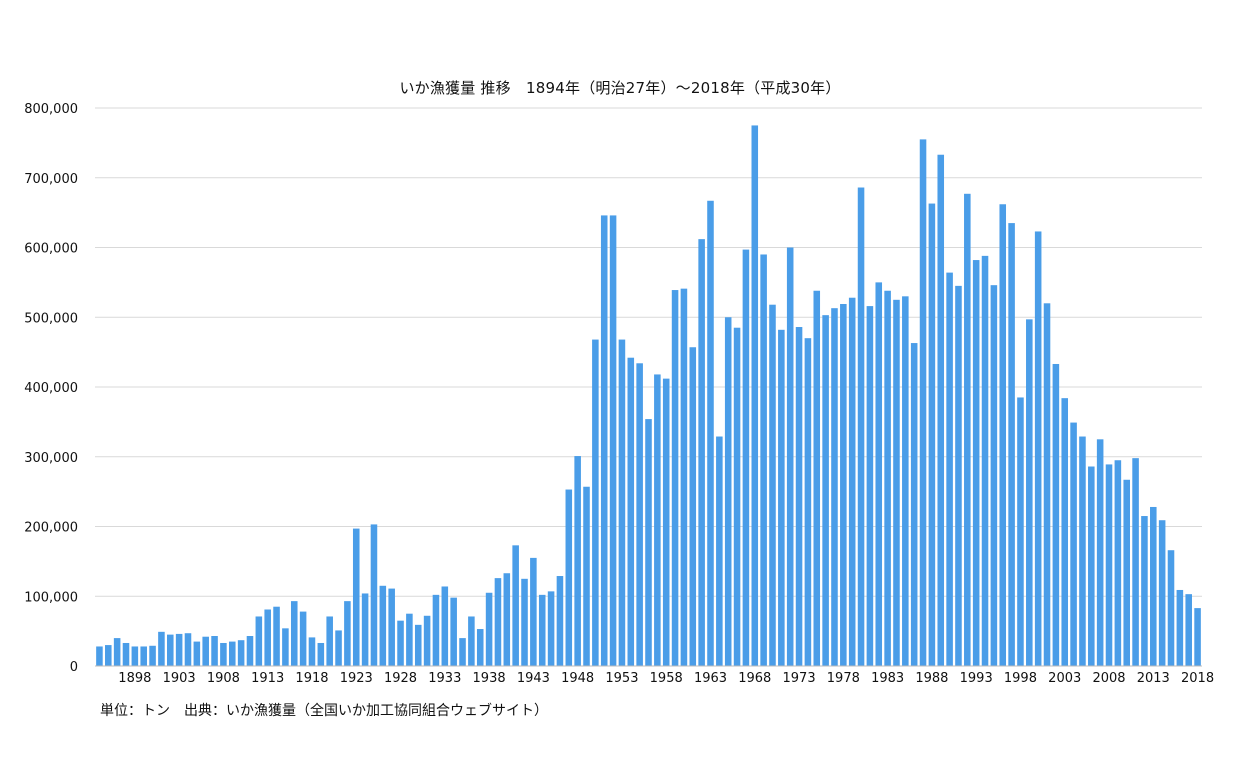  What do you see at coordinates (843, 678) in the screenshot?
I see `x-tick-label: 1978` at bounding box center [843, 678].